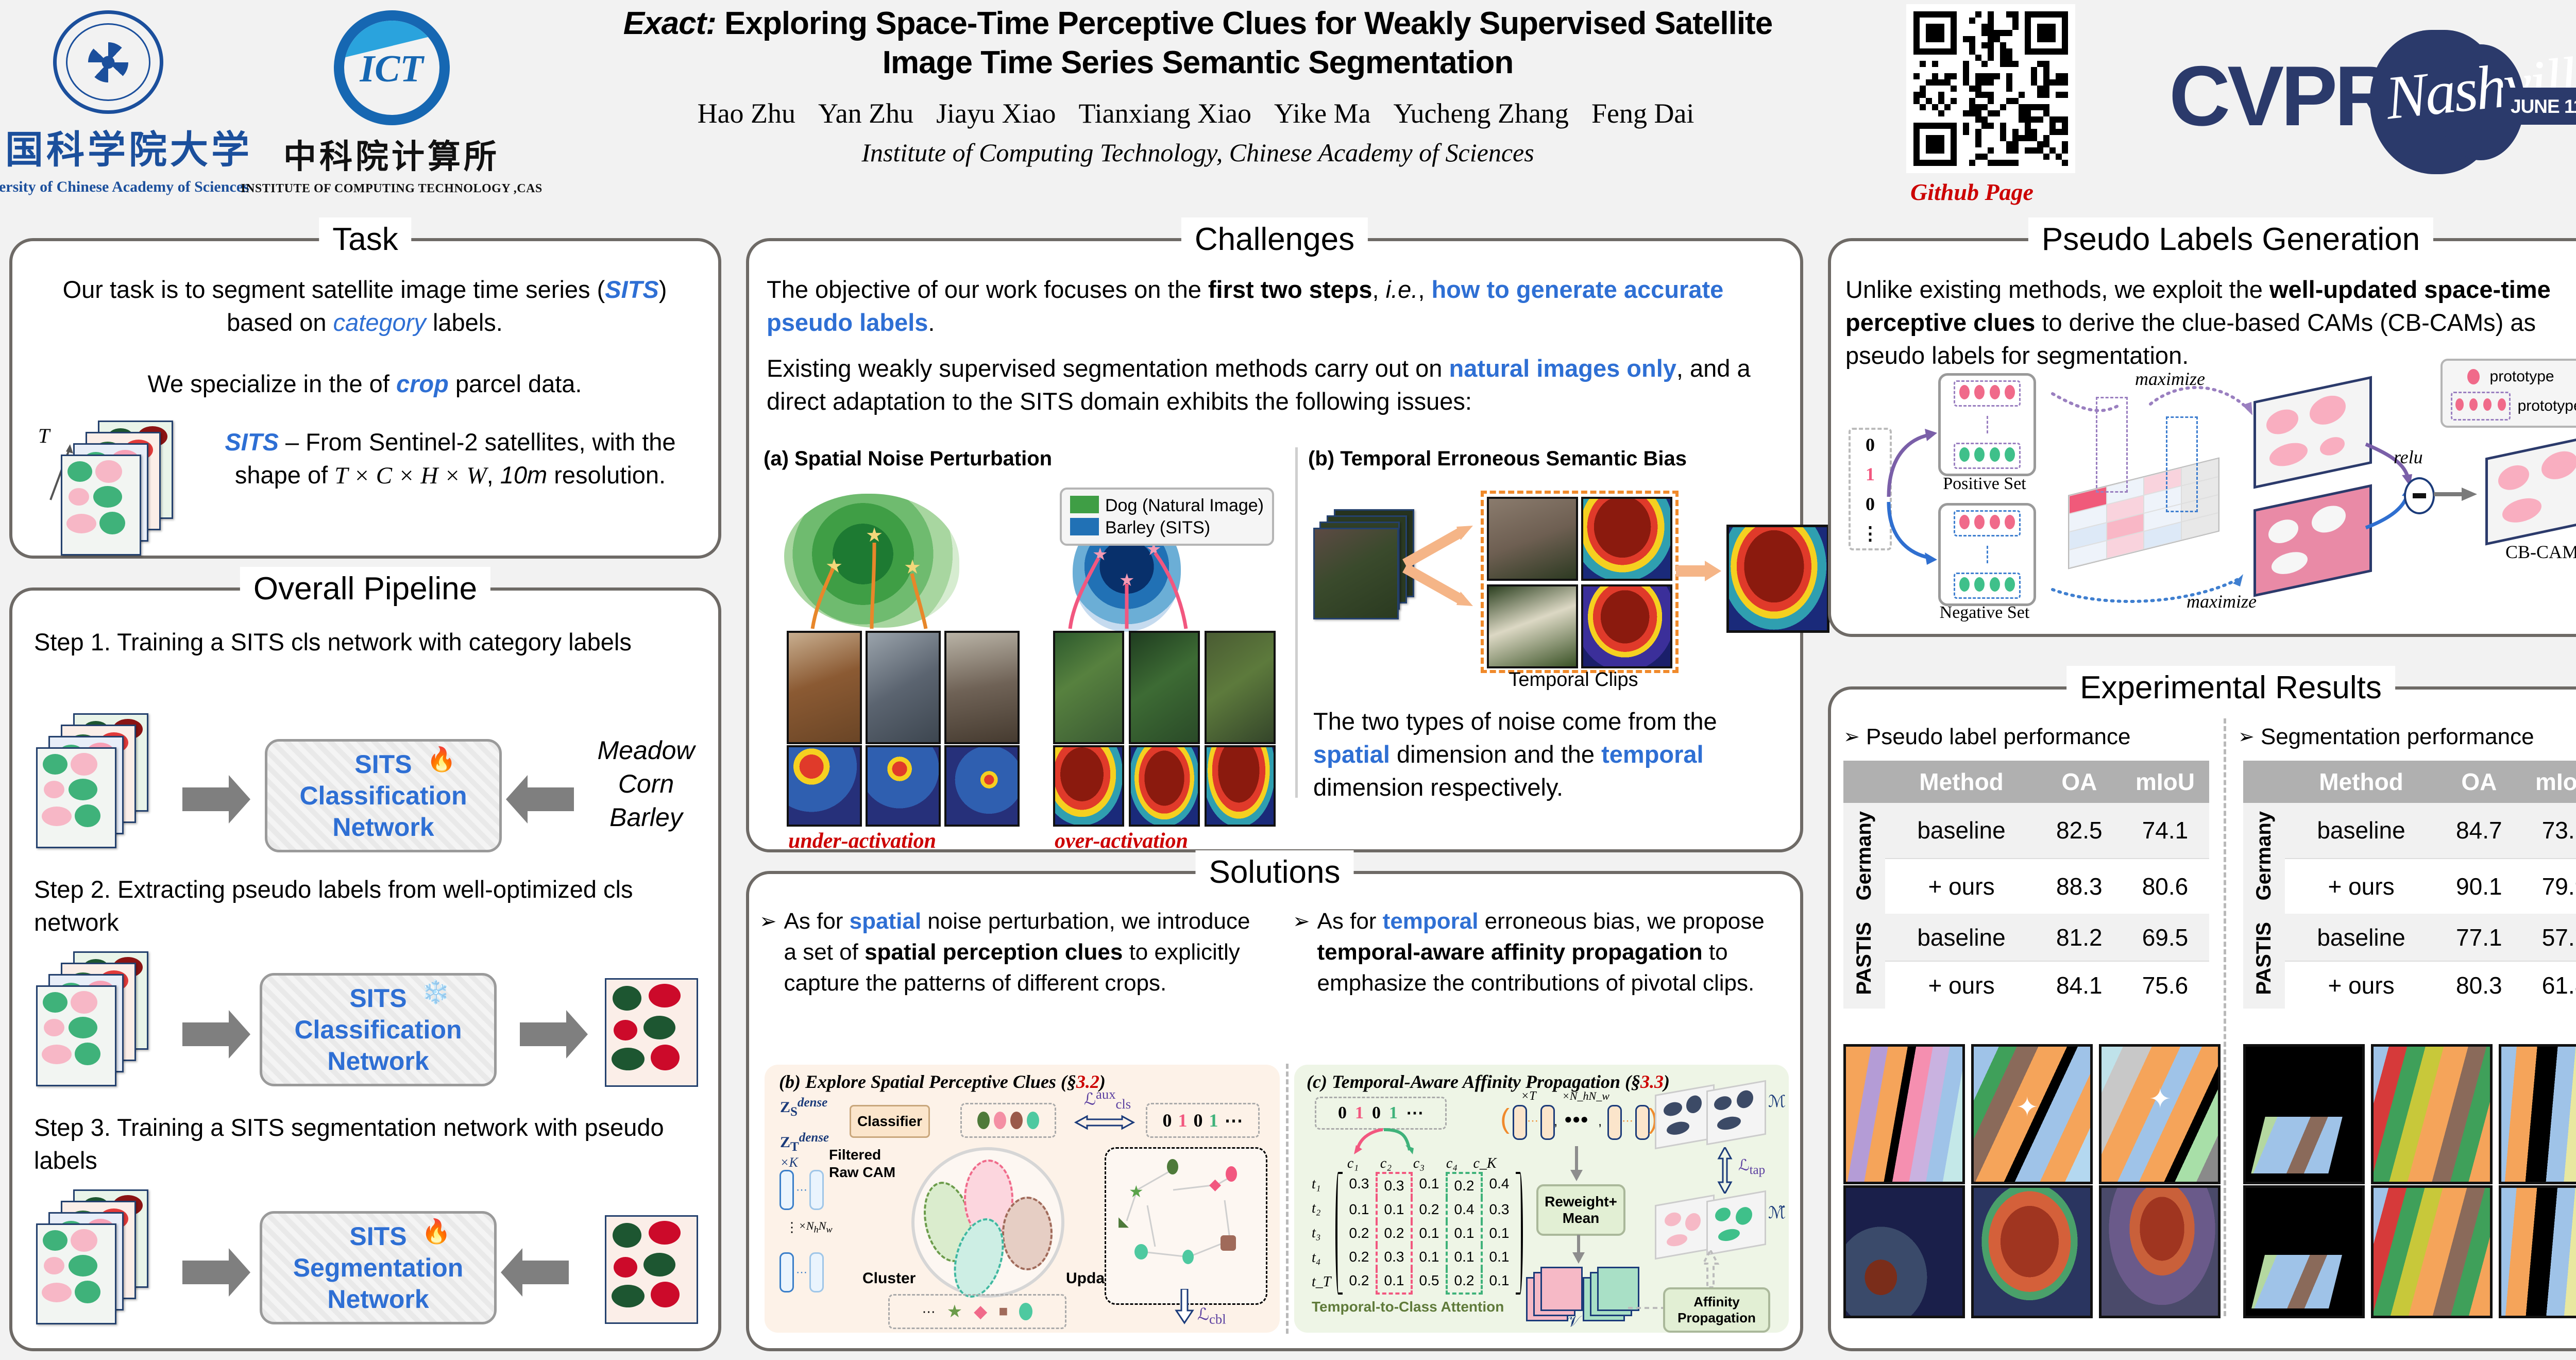 The height and width of the screenshot is (1360, 2576). What do you see at coordinates (2079, 782) in the screenshot?
I see `table-header-oa: OA` at bounding box center [2079, 782].